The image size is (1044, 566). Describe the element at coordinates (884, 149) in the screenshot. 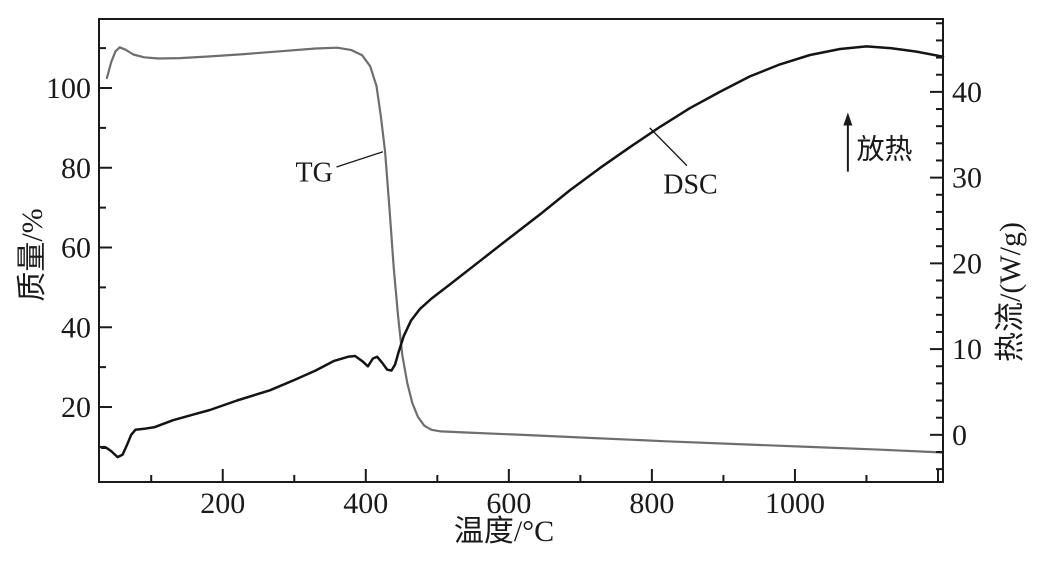

I see `exo-label: 放热` at that location.